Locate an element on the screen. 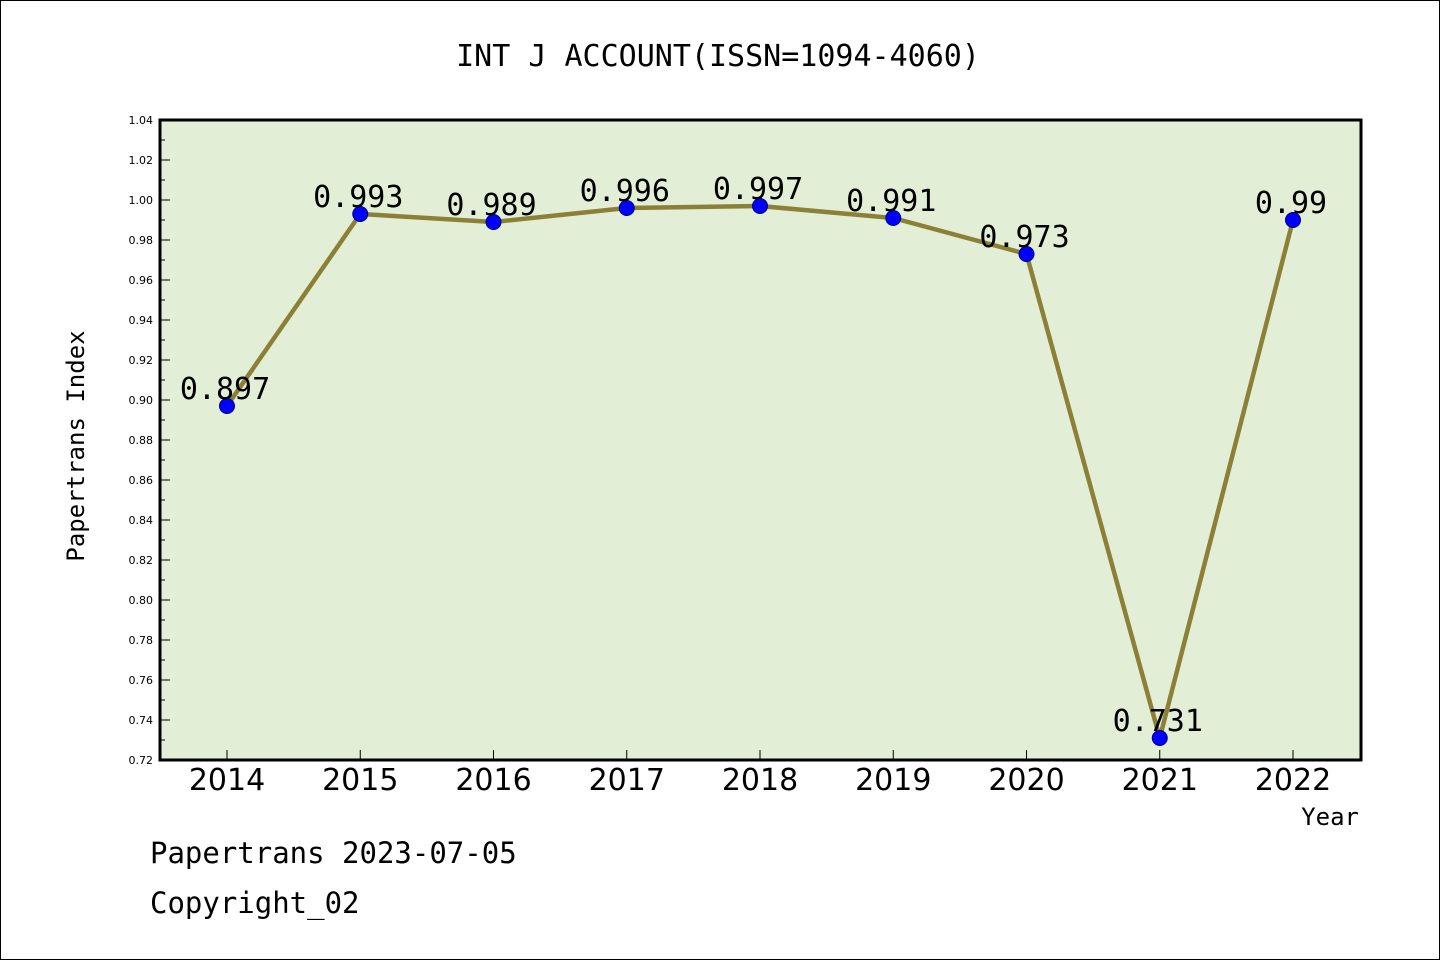  y-tick-label: 0.82 is located at coordinates (141, 560).